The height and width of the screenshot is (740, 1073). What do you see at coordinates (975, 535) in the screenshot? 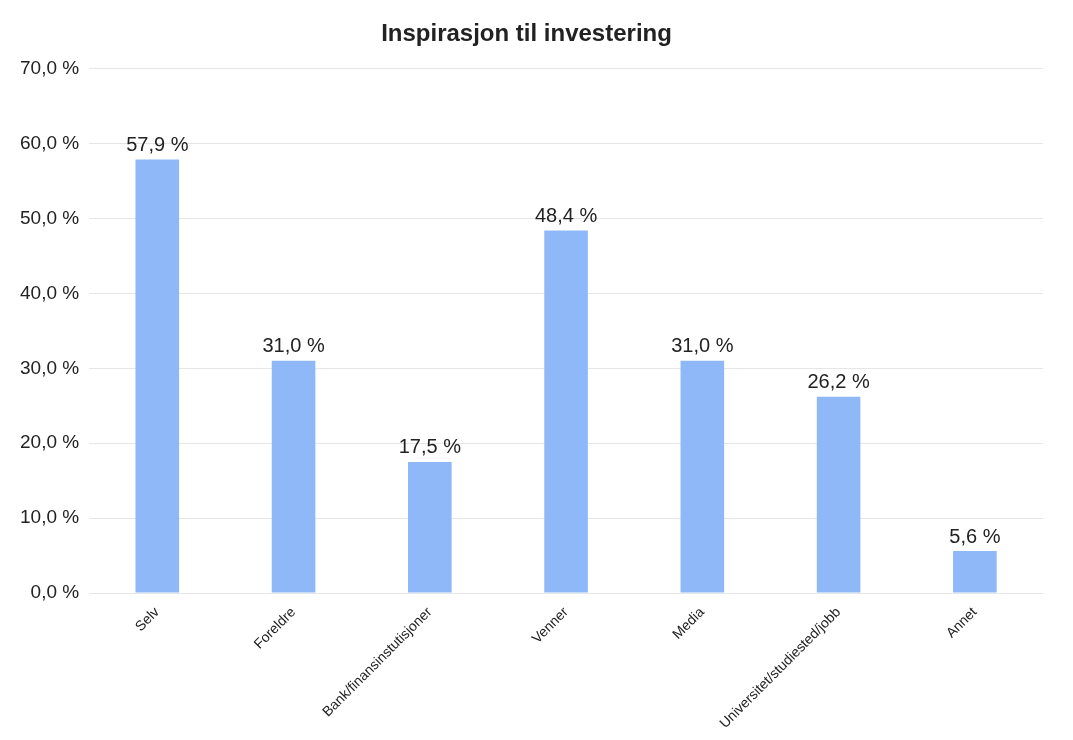
I see `data-label: 5,6 %` at bounding box center [975, 535].